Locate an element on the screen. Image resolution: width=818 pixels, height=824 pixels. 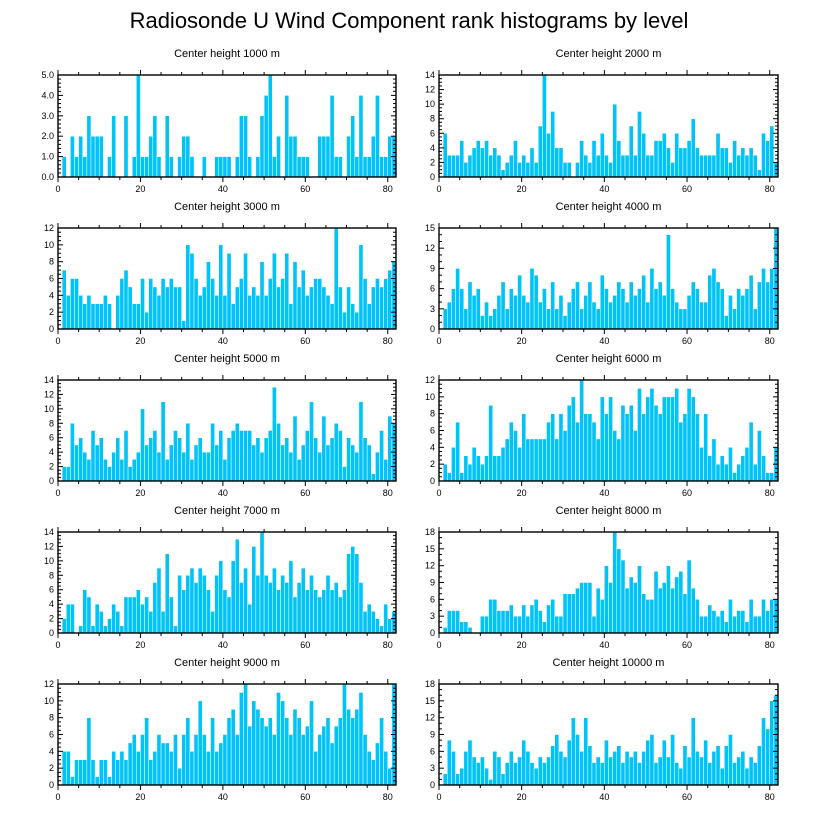
y-tick-label: 8 is located at coordinates (51, 262).